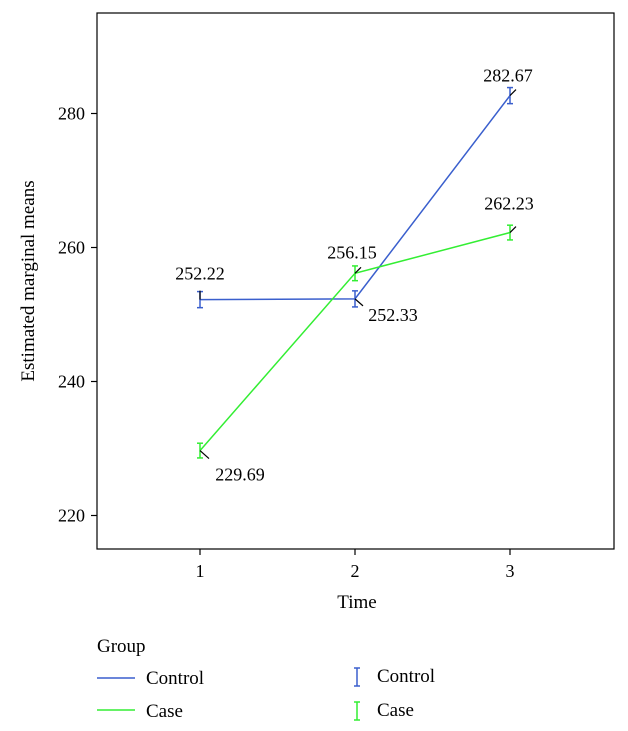 Image resolution: width=628 pixels, height=731 pixels. What do you see at coordinates (356, 602) in the screenshot?
I see `x-axis-title: Time` at bounding box center [356, 602].